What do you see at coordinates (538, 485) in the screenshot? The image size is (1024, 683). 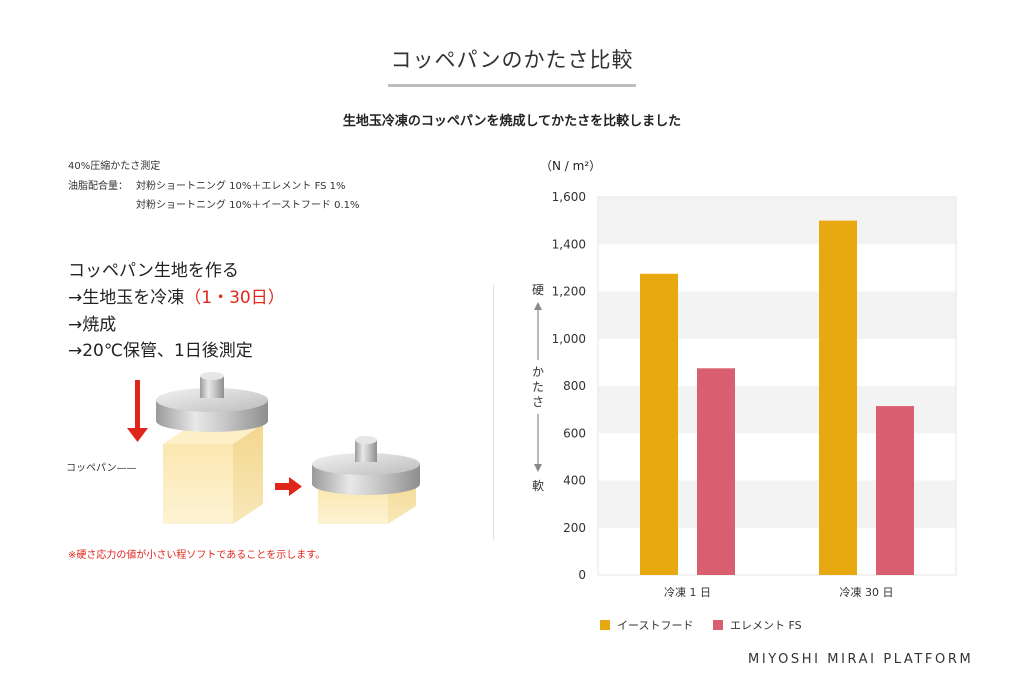 I see `axis-annot-soft: 軟` at bounding box center [538, 485].